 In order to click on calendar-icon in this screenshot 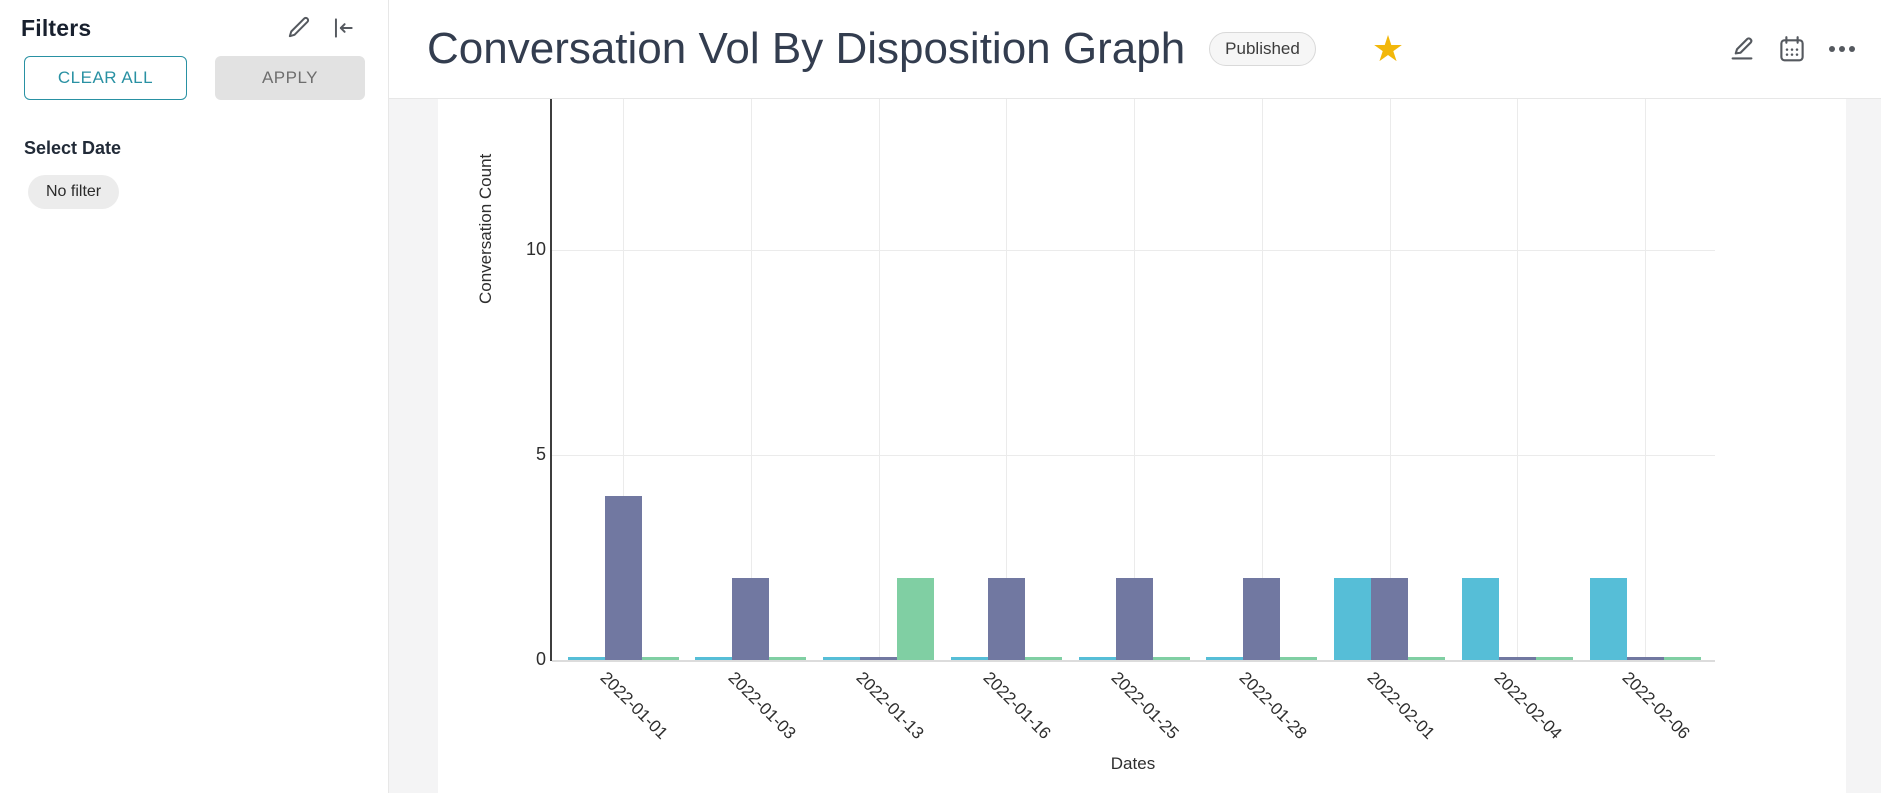, I will do `click(1792, 49)`.